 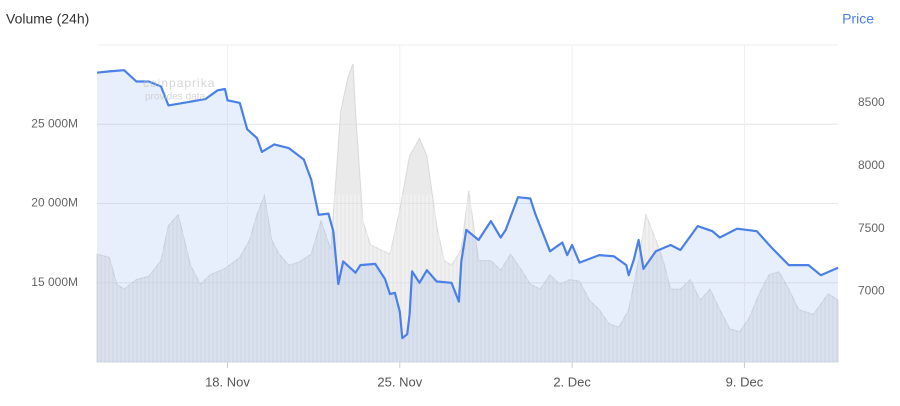 What do you see at coordinates (54, 123) in the screenshot?
I see `y-tick-label: 25 000M` at bounding box center [54, 123].